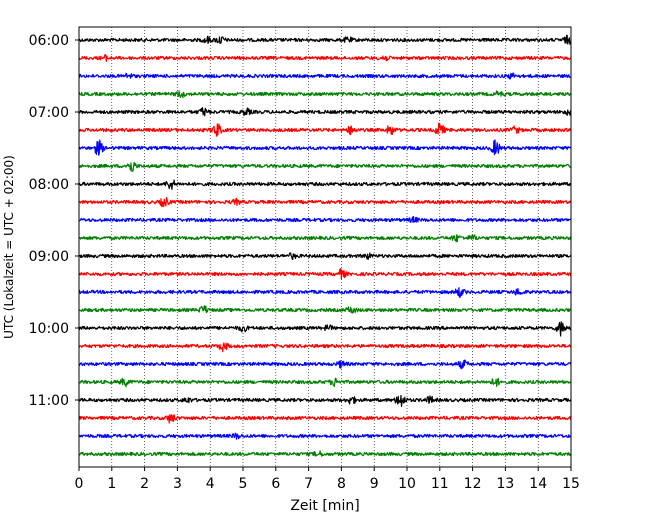 The width and height of the screenshot is (650, 520). Describe the element at coordinates (275, 484) in the screenshot. I see `x-tick-label: 6` at that location.